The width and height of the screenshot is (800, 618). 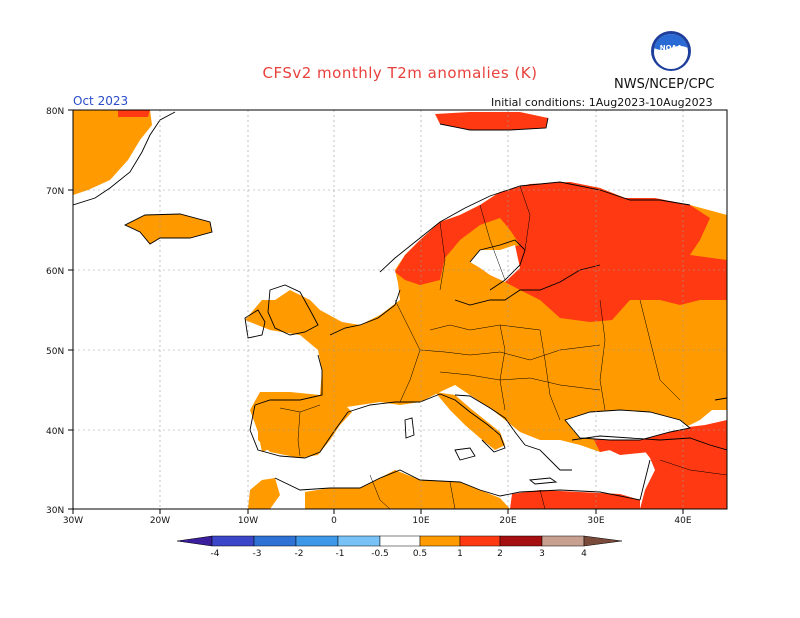 I want to click on caspian-coast, so click(x=720, y=399).